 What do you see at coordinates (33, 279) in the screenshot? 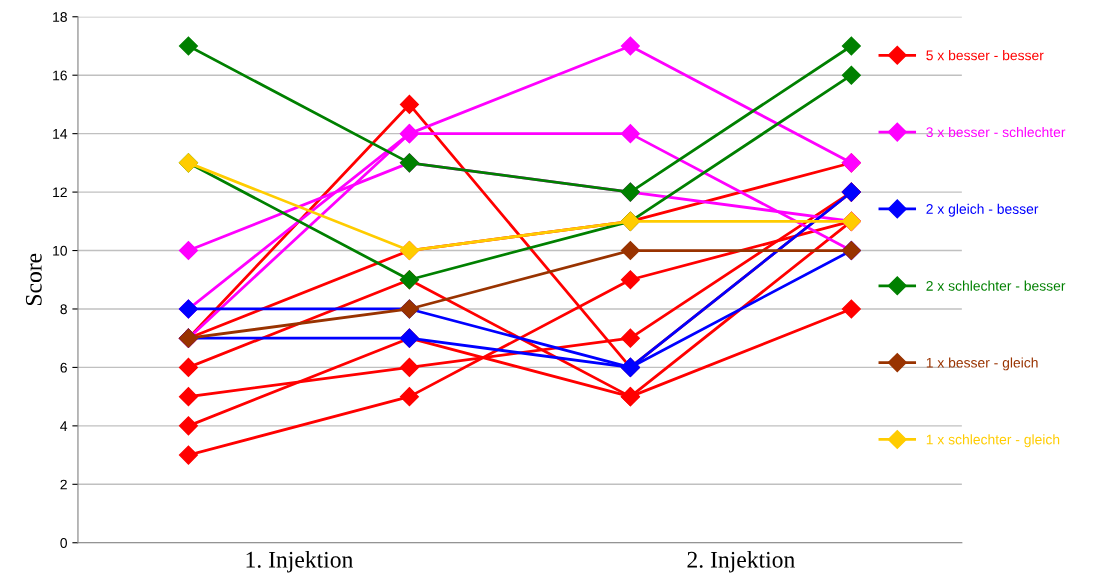
I see `y-axis-title: Score` at bounding box center [33, 279].